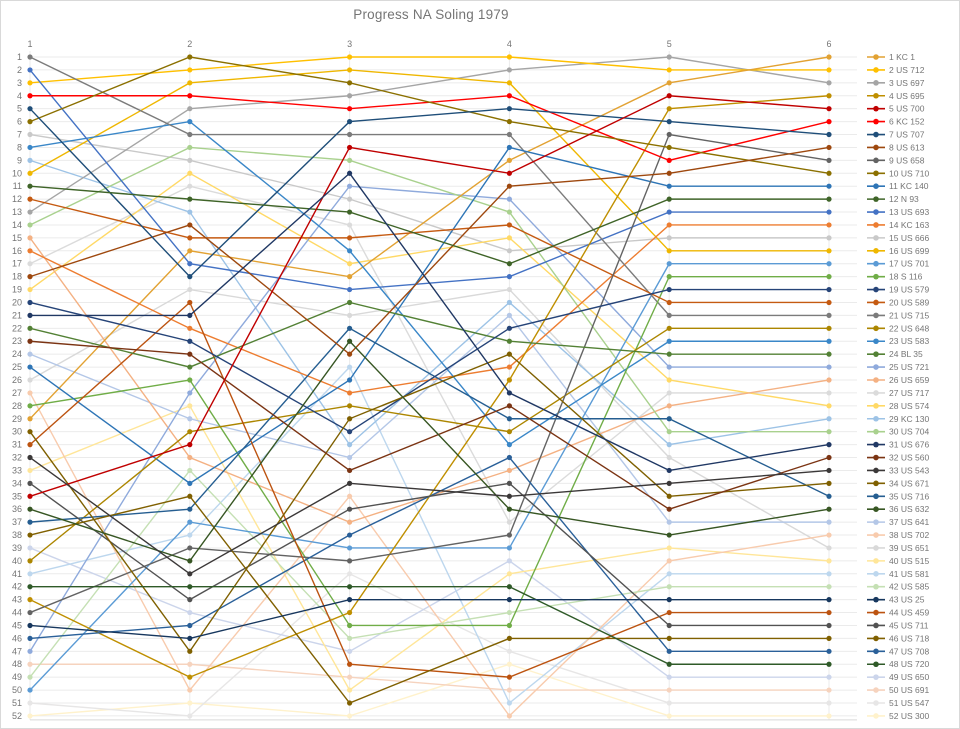 The height and width of the screenshot is (729, 960). What do you see at coordinates (17, 703) in the screenshot?
I see `y-tick-label: 51` at bounding box center [17, 703].